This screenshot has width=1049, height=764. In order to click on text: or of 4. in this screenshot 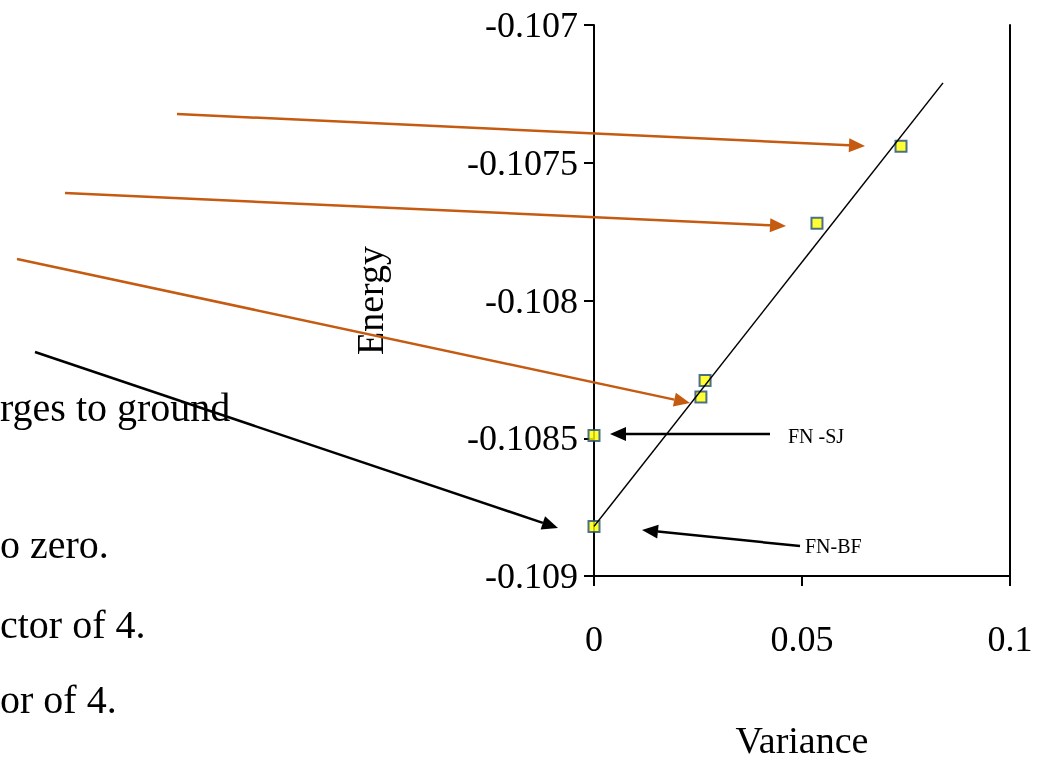, I will do `click(58, 699)`.